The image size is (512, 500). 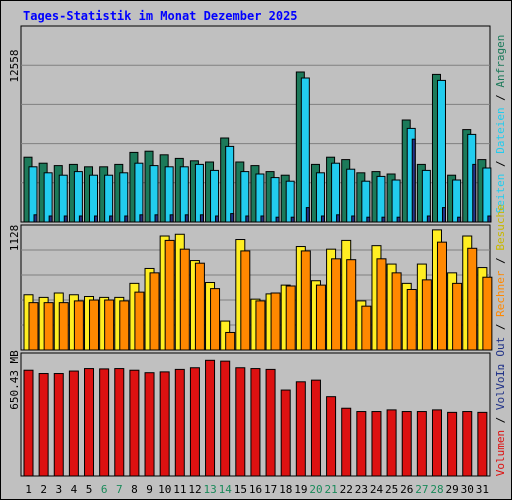 What do you see at coordinates (500, 61) in the screenshot?
I see `side-legend-part: Anfragen` at bounding box center [500, 61].